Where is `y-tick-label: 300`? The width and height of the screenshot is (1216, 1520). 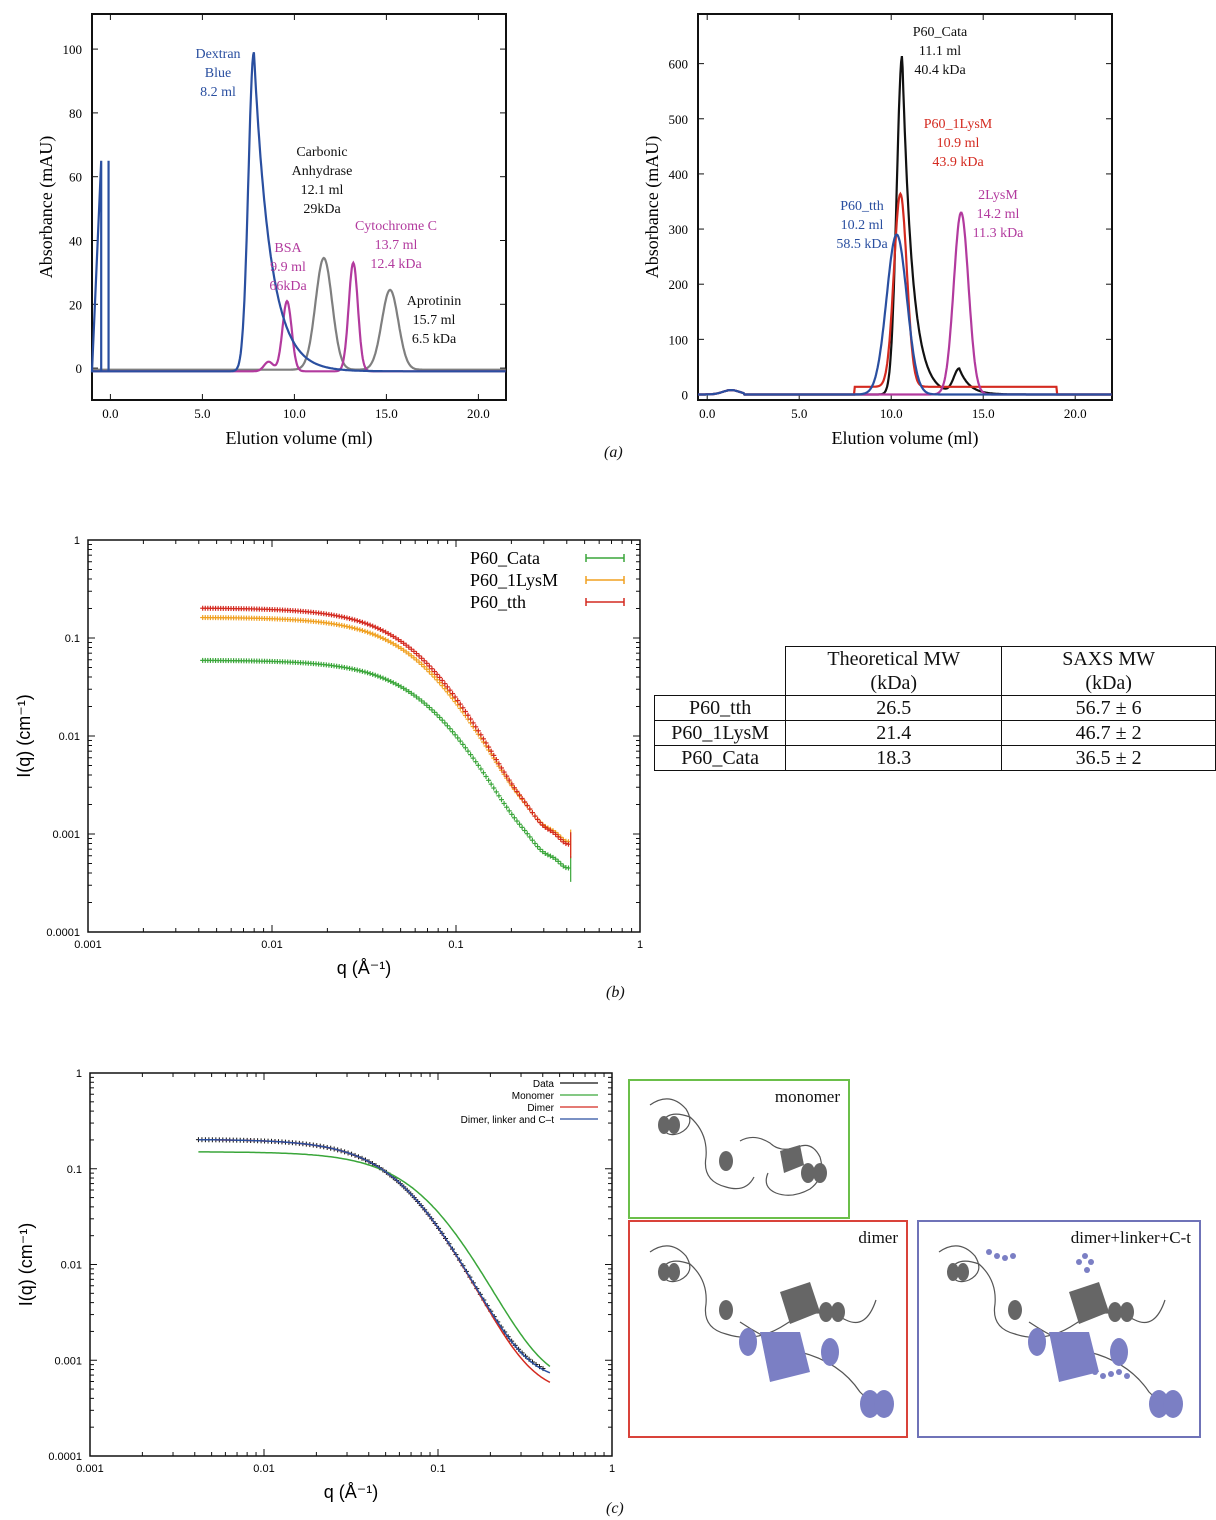
y-tick-label: 300 is located at coordinates (679, 229).